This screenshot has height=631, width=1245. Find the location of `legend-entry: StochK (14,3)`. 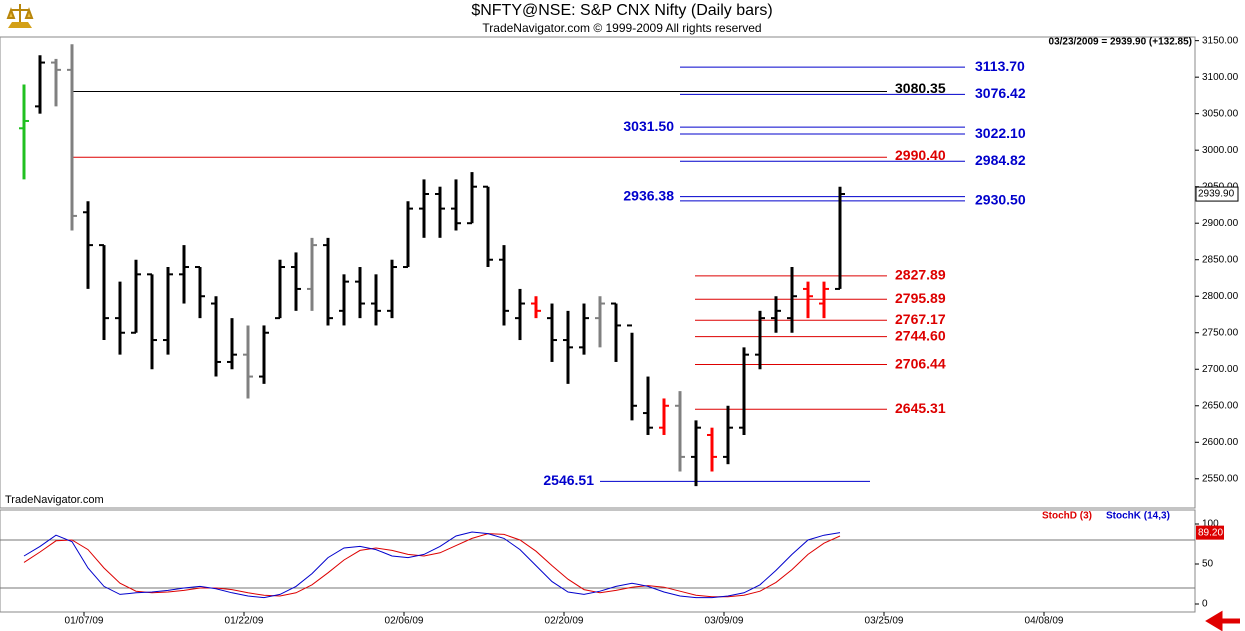

legend-entry: StochK (14,3) is located at coordinates (1138, 516).